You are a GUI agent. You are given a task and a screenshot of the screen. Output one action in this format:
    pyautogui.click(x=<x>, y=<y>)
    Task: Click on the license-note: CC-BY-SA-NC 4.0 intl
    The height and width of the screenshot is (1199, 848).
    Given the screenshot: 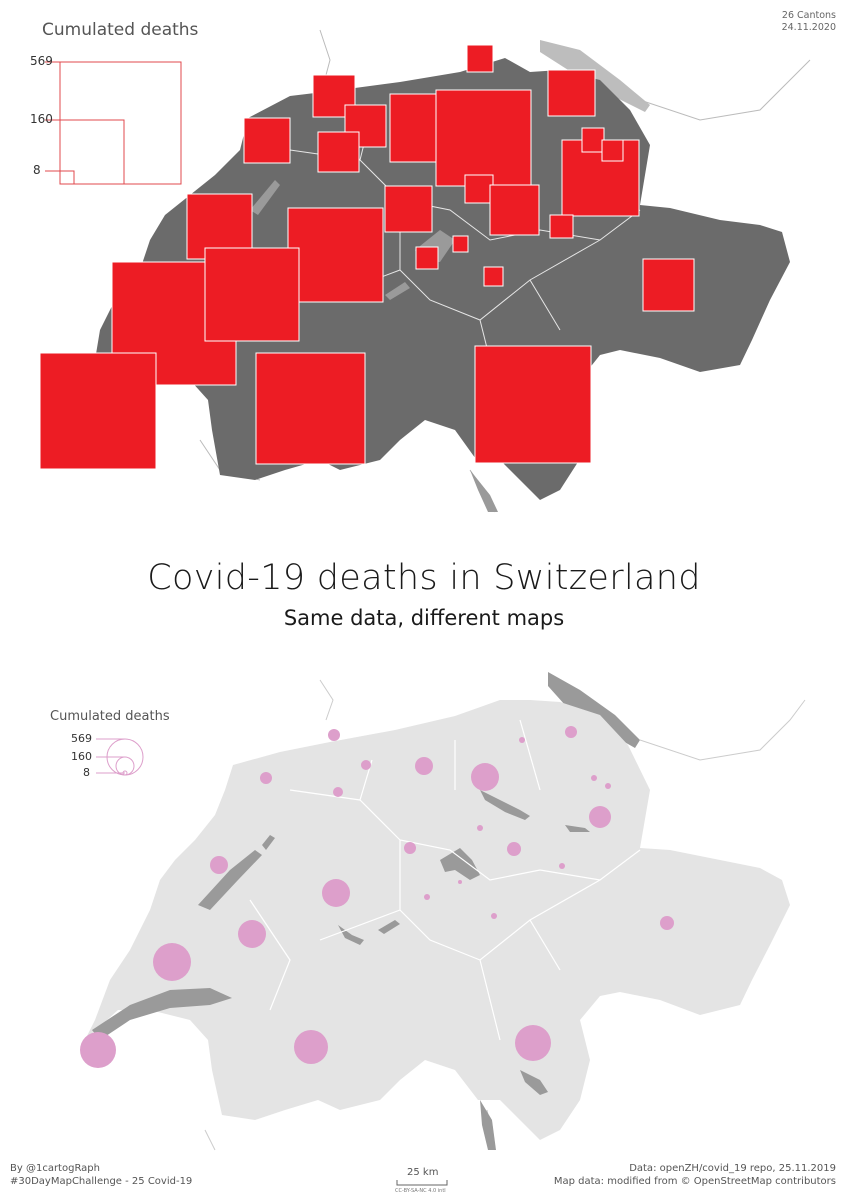 What is the action you would take?
    pyautogui.click(x=420, y=1191)
    